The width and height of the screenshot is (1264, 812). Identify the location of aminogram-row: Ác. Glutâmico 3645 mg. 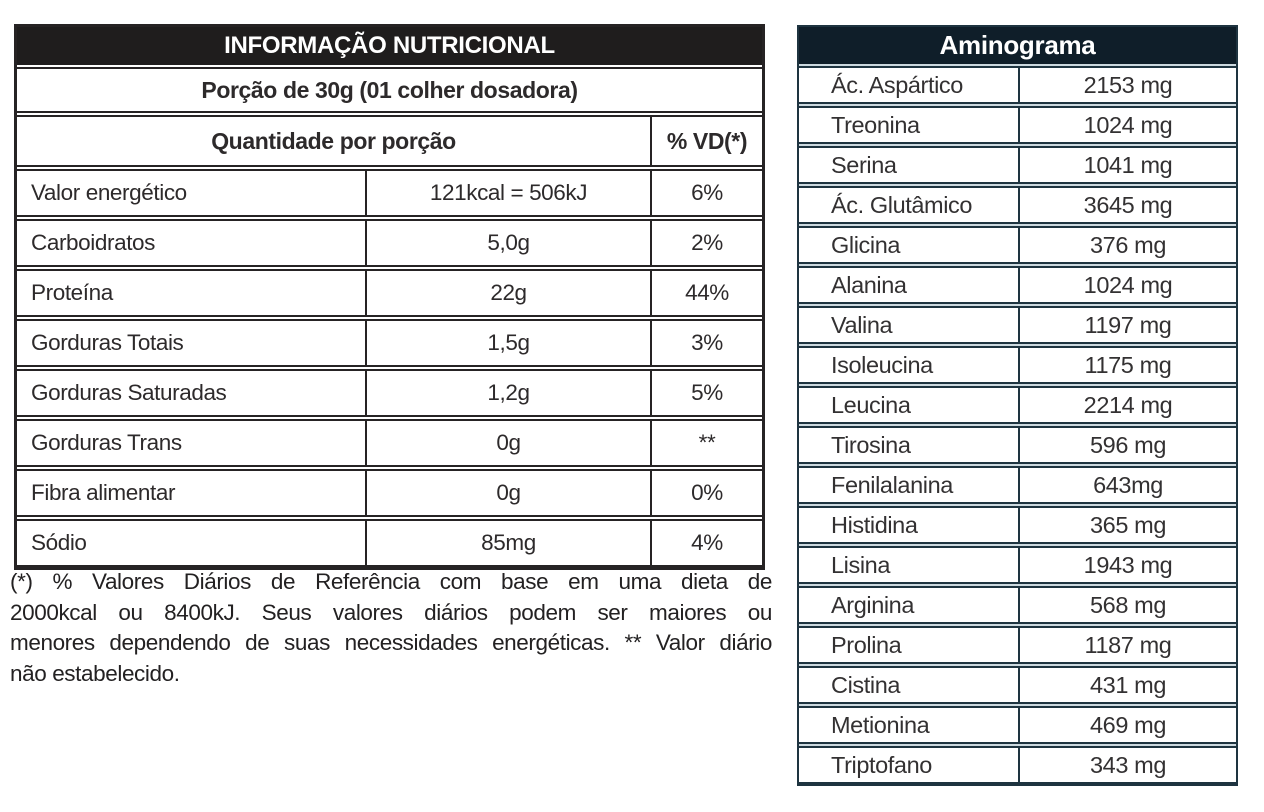
(1017, 205).